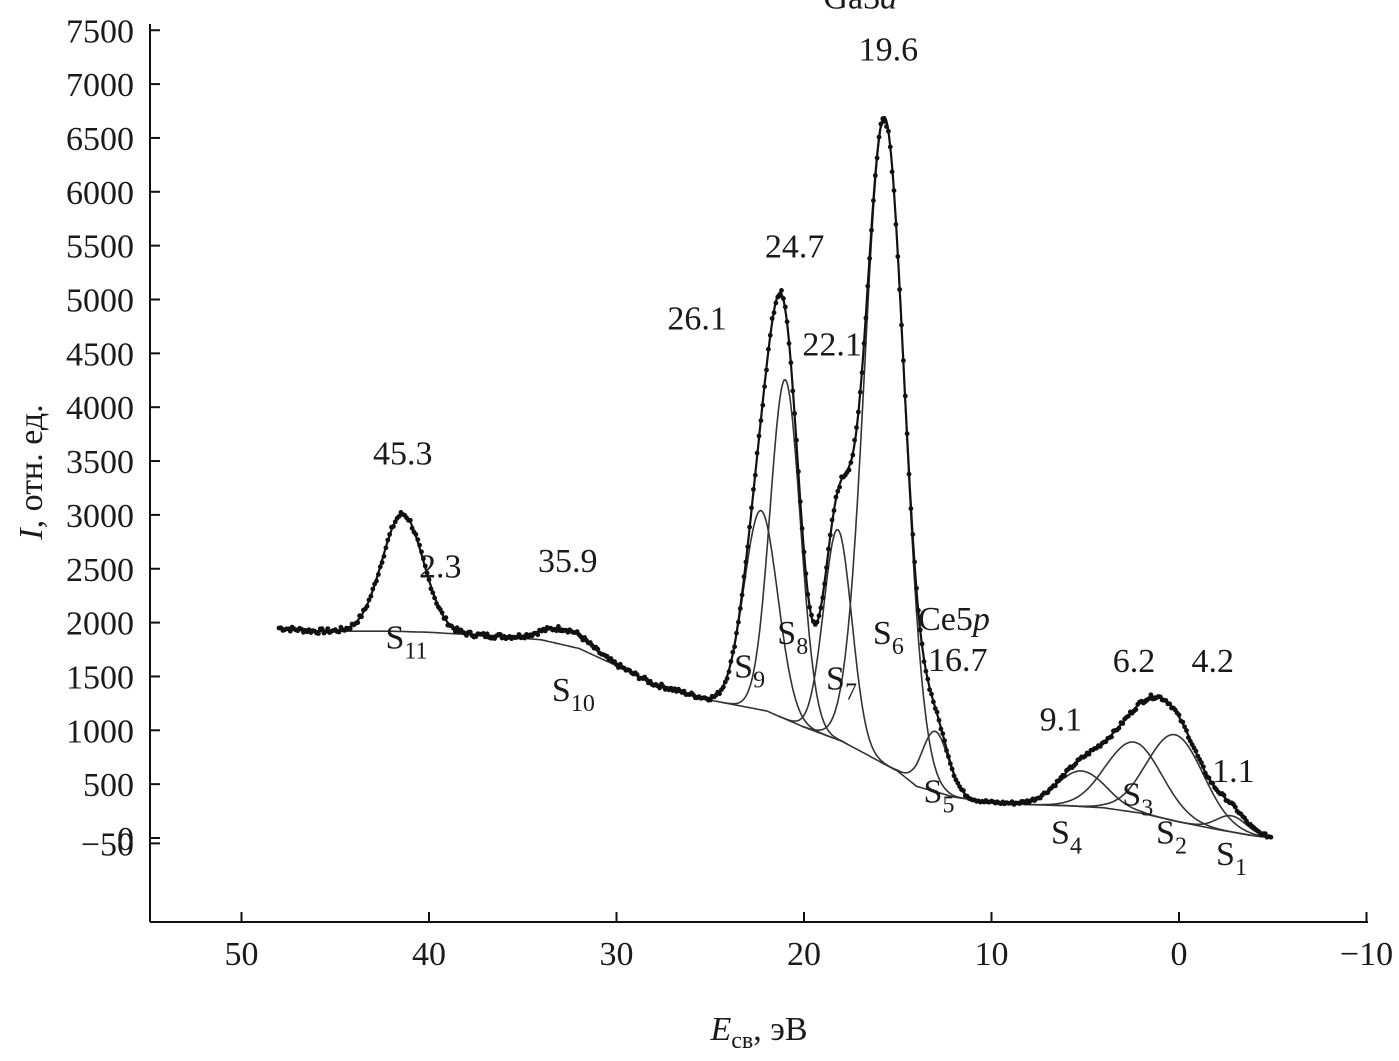  I want to click on peak-label-text: Ce5, so click(945, 619).